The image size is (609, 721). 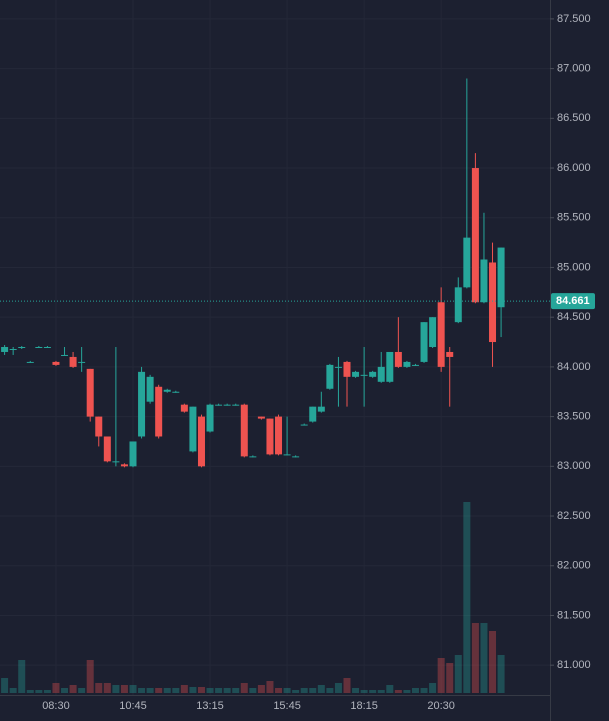 I want to click on y-tick-label: 83.000, so click(x=574, y=466).